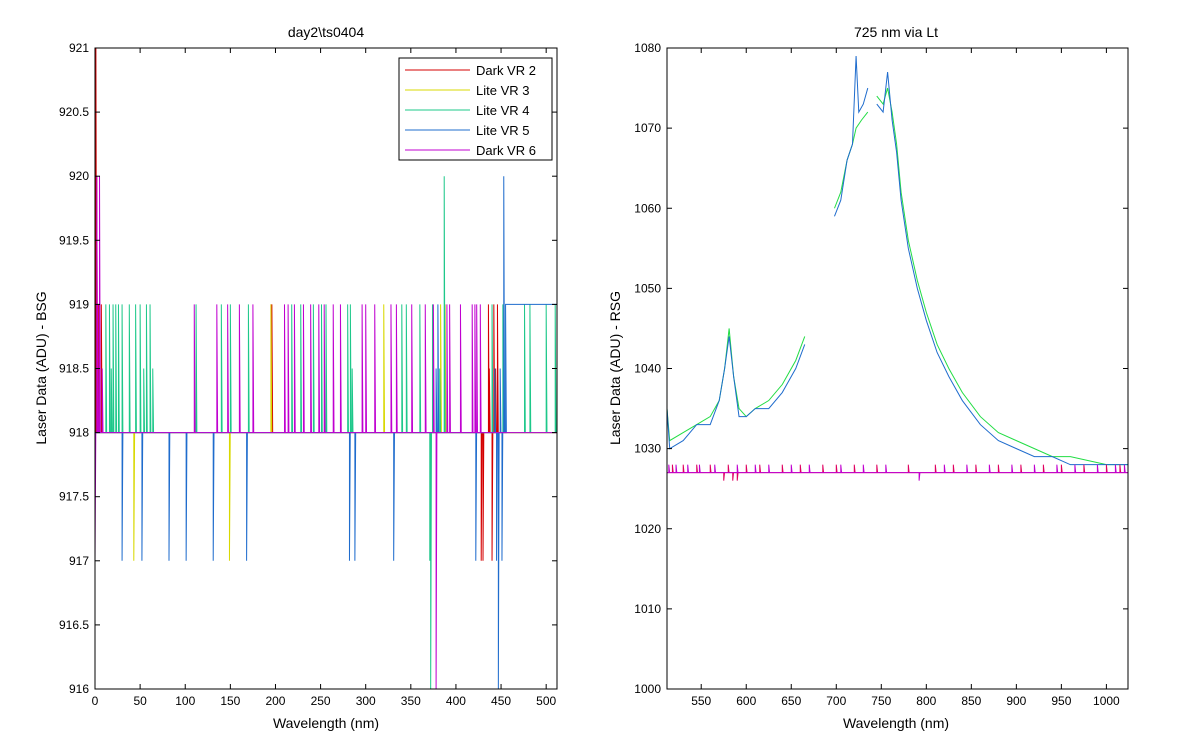  What do you see at coordinates (79, 433) in the screenshot?
I see `y-tick-label: 918` at bounding box center [79, 433].